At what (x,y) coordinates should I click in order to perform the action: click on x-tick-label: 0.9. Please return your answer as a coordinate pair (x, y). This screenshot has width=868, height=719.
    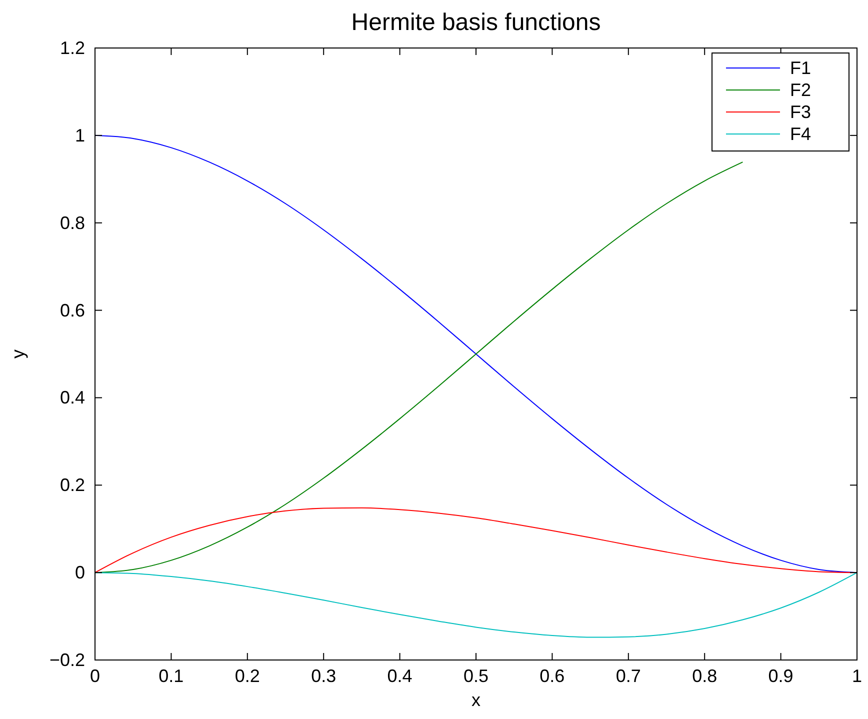
    Looking at the image, I should click on (781, 676).